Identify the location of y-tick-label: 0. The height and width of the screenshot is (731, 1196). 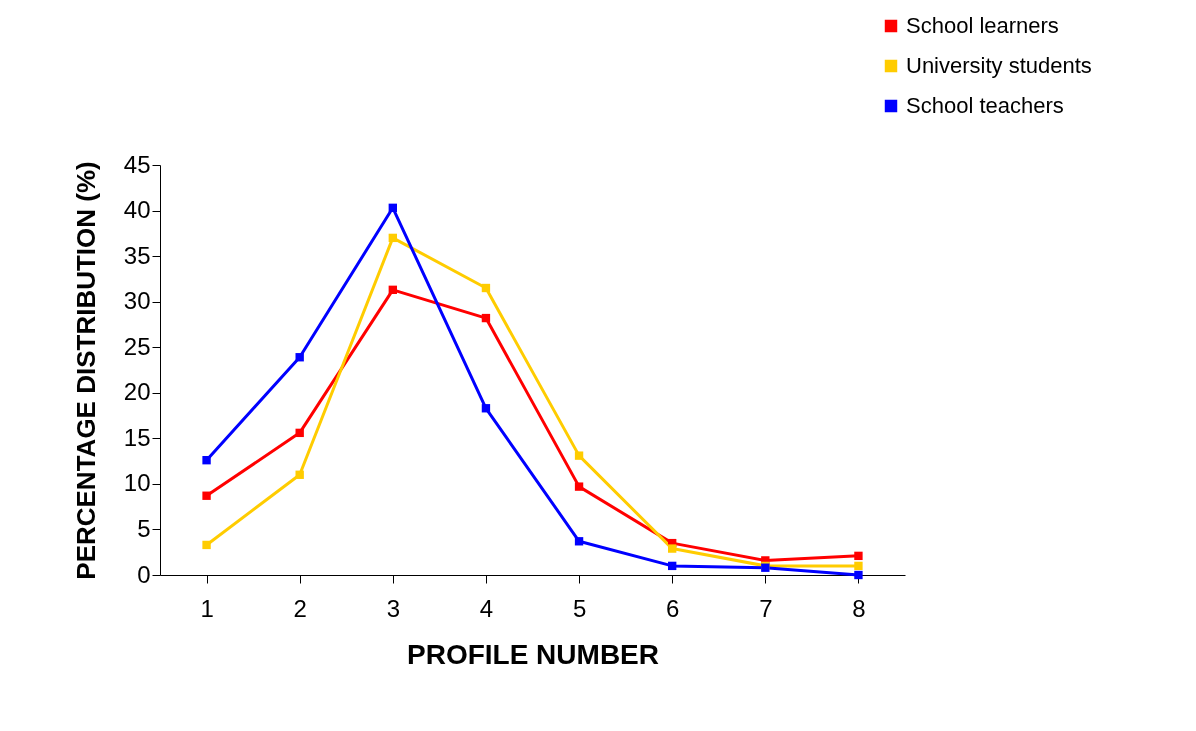
(144, 574).